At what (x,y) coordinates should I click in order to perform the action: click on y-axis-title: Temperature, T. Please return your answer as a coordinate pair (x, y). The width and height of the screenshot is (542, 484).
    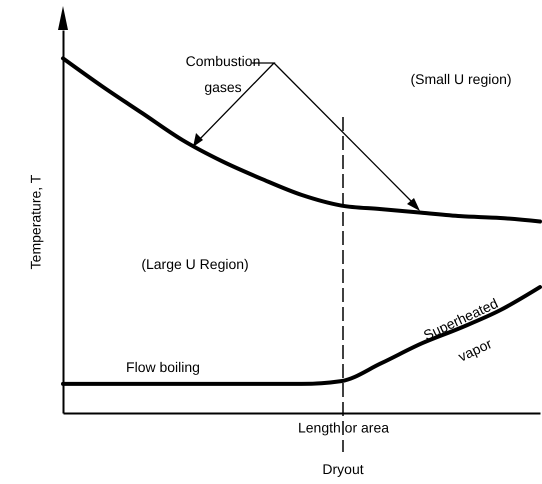
    Looking at the image, I should click on (36, 222).